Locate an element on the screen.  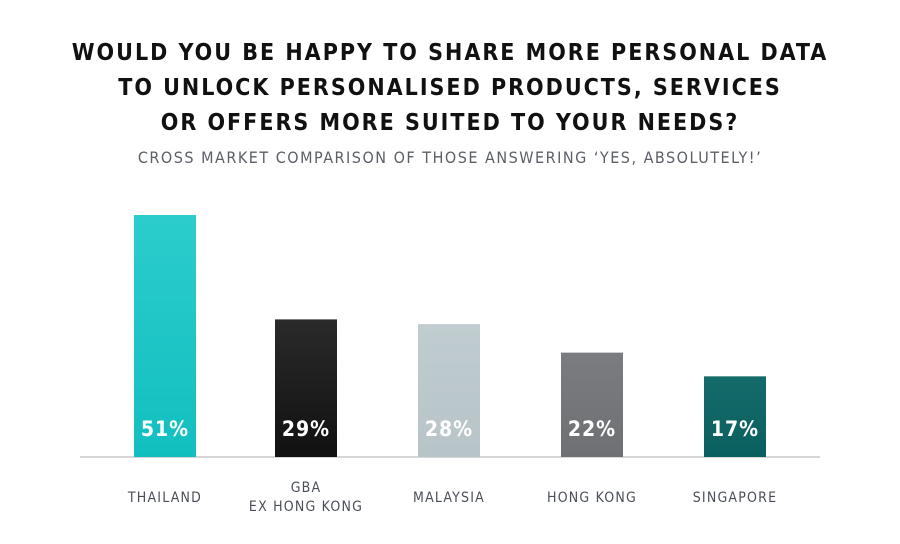
bar-gba-ex-hong-kong is located at coordinates (306, 388).